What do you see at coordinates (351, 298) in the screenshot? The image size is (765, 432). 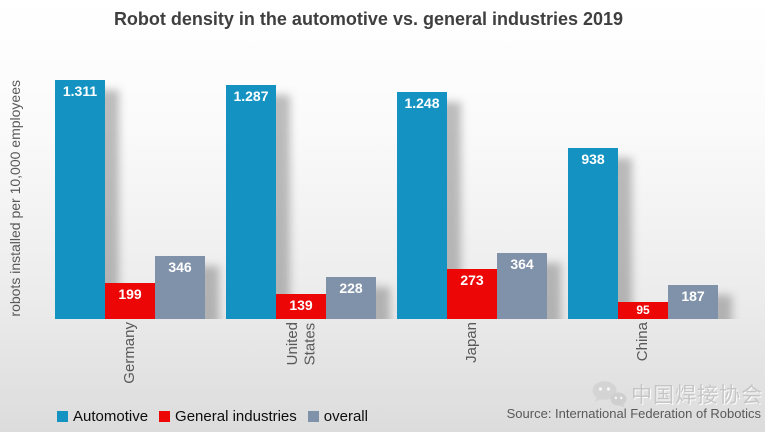 I see `bar-overall-united-states: 228` at bounding box center [351, 298].